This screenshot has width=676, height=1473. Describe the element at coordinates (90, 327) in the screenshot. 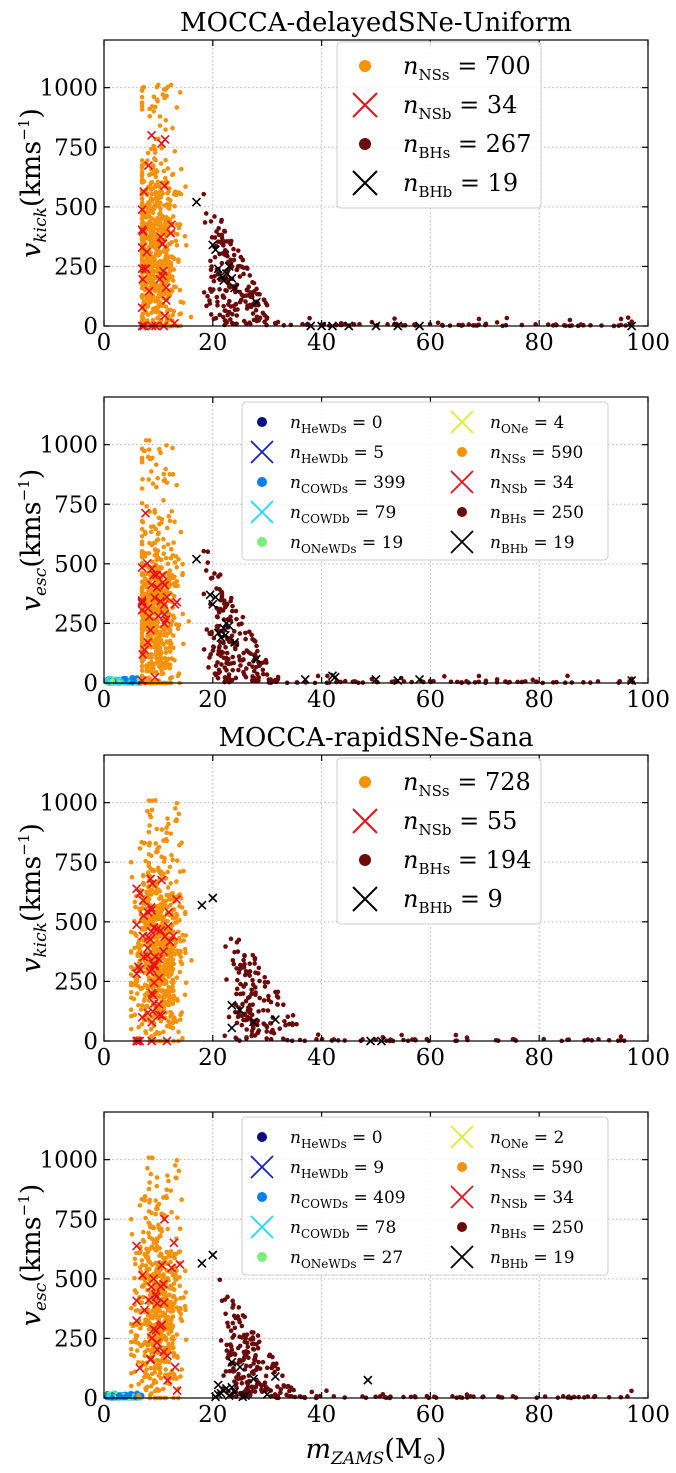

I see `y-tick-label: 0` at that location.